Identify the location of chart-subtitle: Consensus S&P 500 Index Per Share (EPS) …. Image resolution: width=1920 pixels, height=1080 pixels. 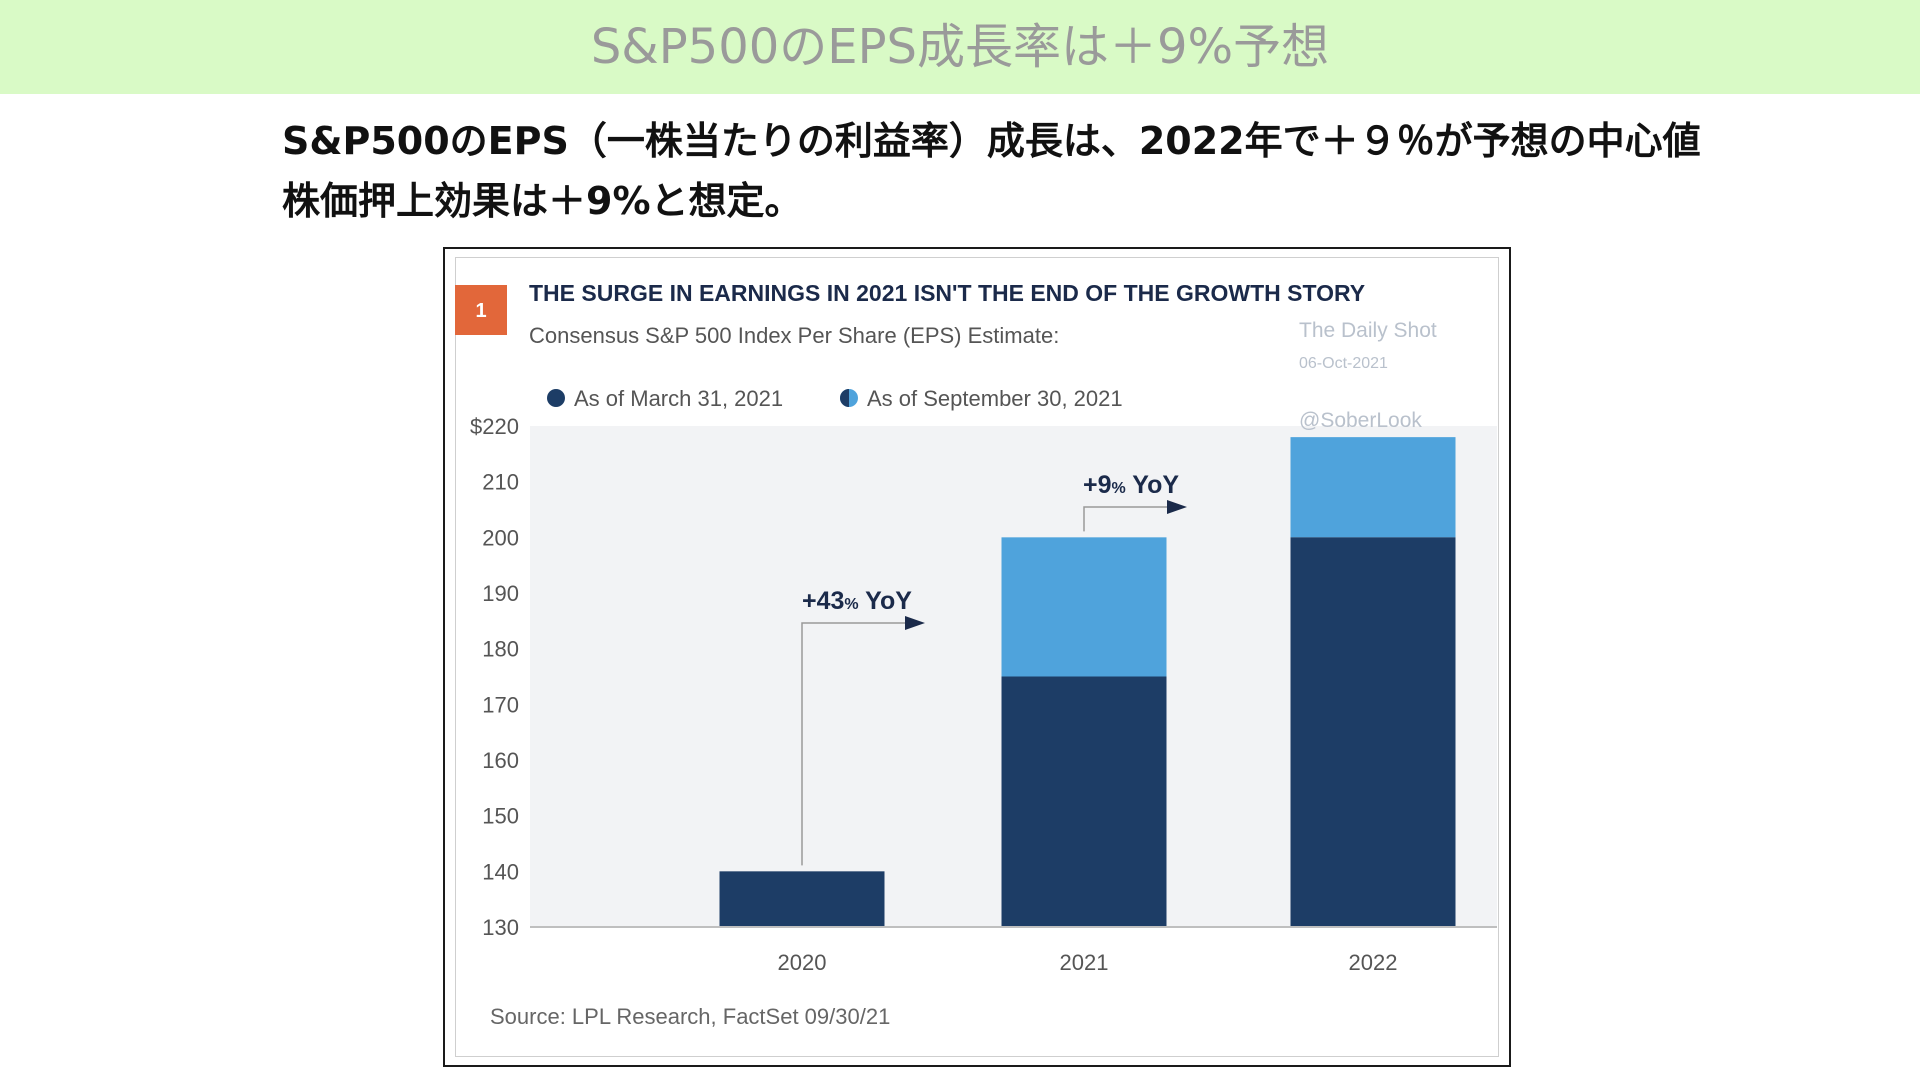
(794, 335).